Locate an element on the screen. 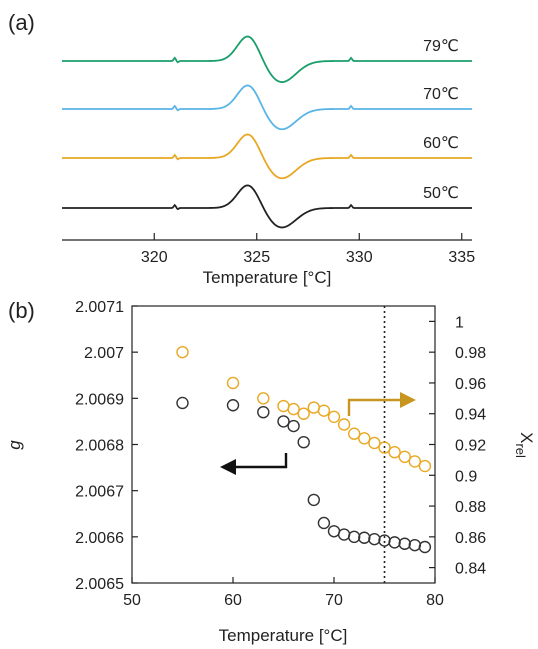 The width and height of the screenshot is (538, 649). panel-a-x-ticks: 320 325 330 335 is located at coordinates (308, 249).